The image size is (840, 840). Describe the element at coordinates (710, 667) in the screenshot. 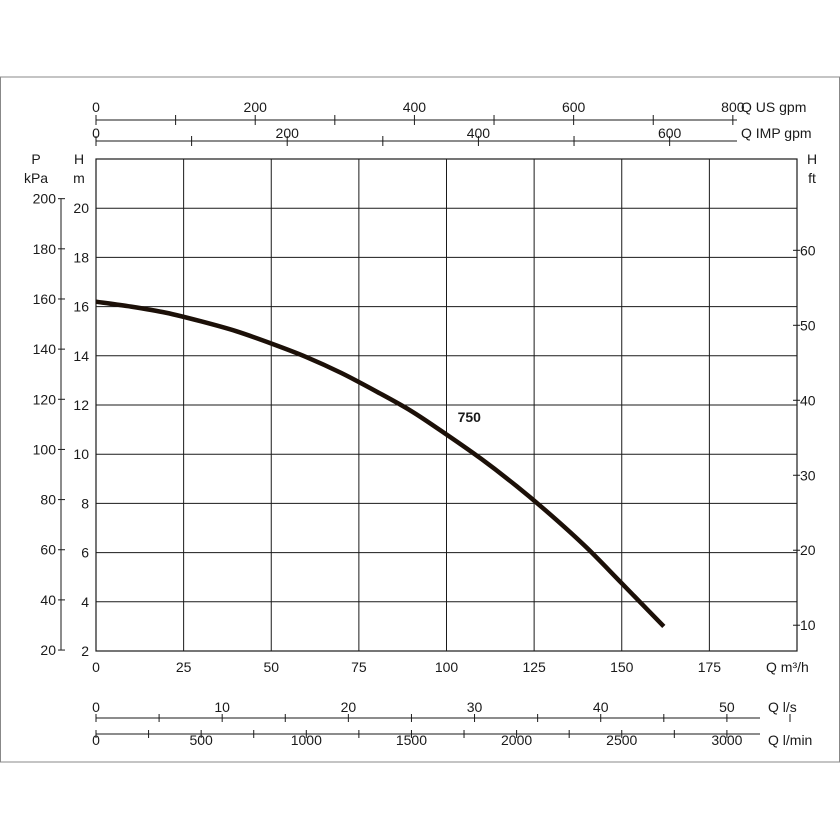

I see `x-tick-label-m3h: 175` at that location.